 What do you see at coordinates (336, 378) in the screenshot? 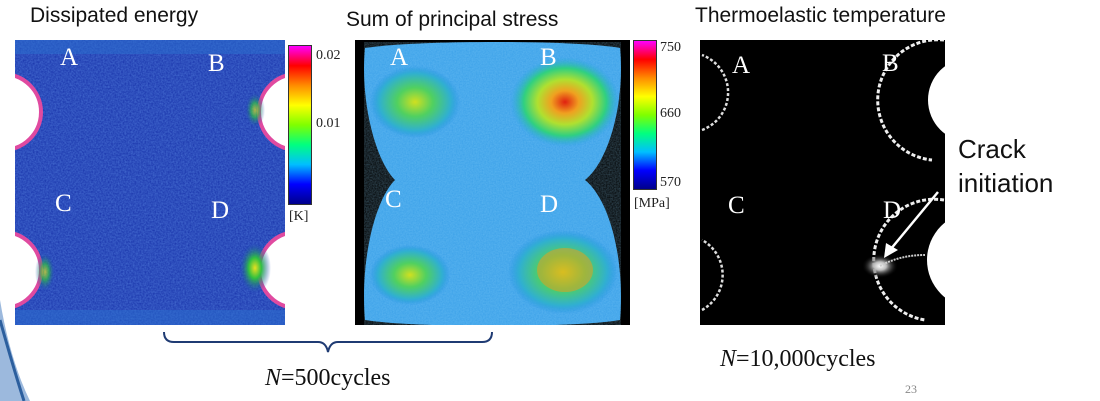
I see `caption-500-text: =500cycles` at bounding box center [336, 378].